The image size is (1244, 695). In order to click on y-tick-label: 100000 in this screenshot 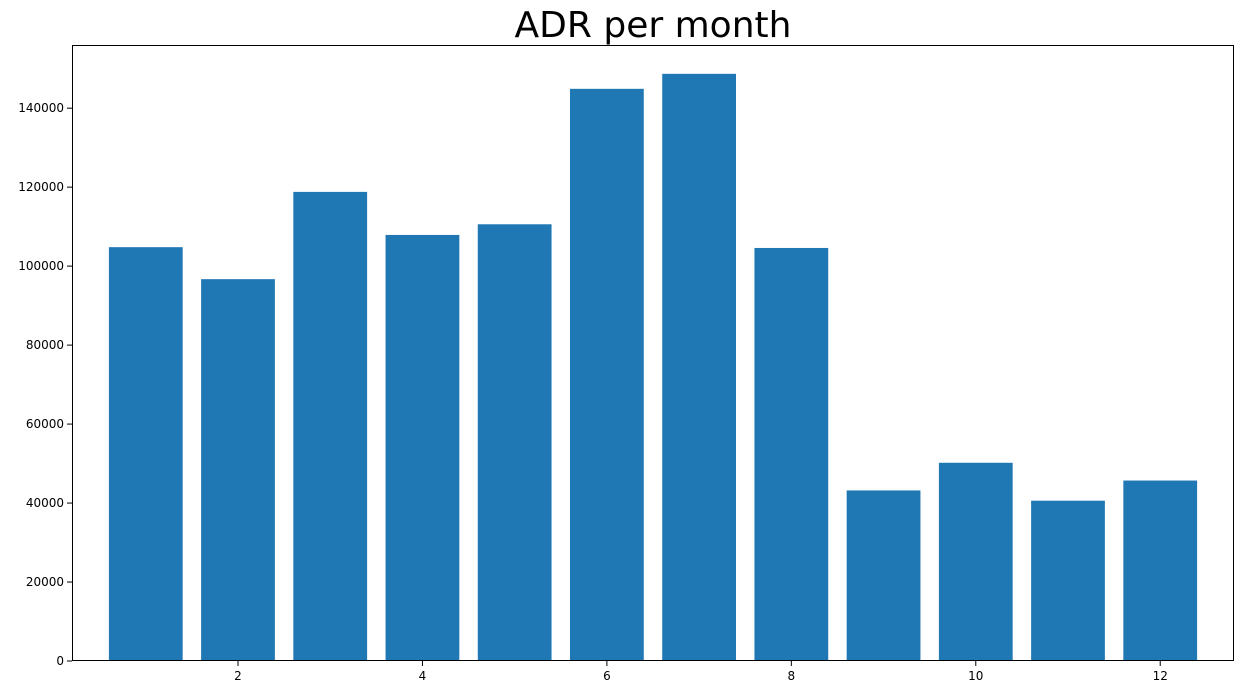, I will do `click(41, 266)`.